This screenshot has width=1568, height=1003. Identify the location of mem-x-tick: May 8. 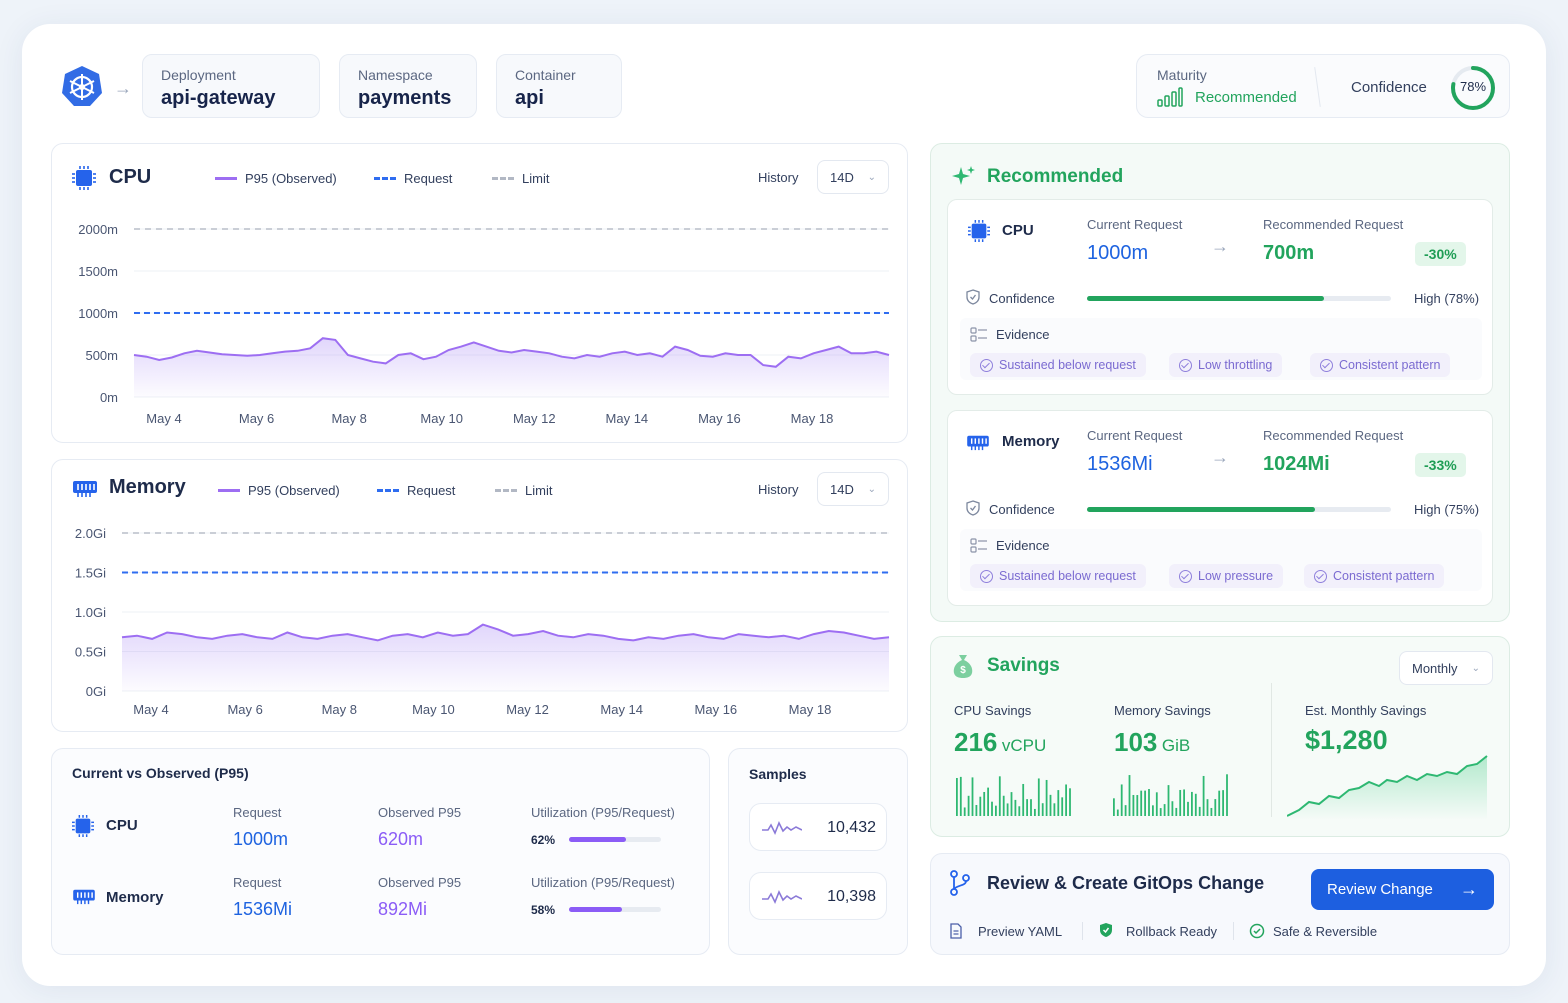
(339, 709).